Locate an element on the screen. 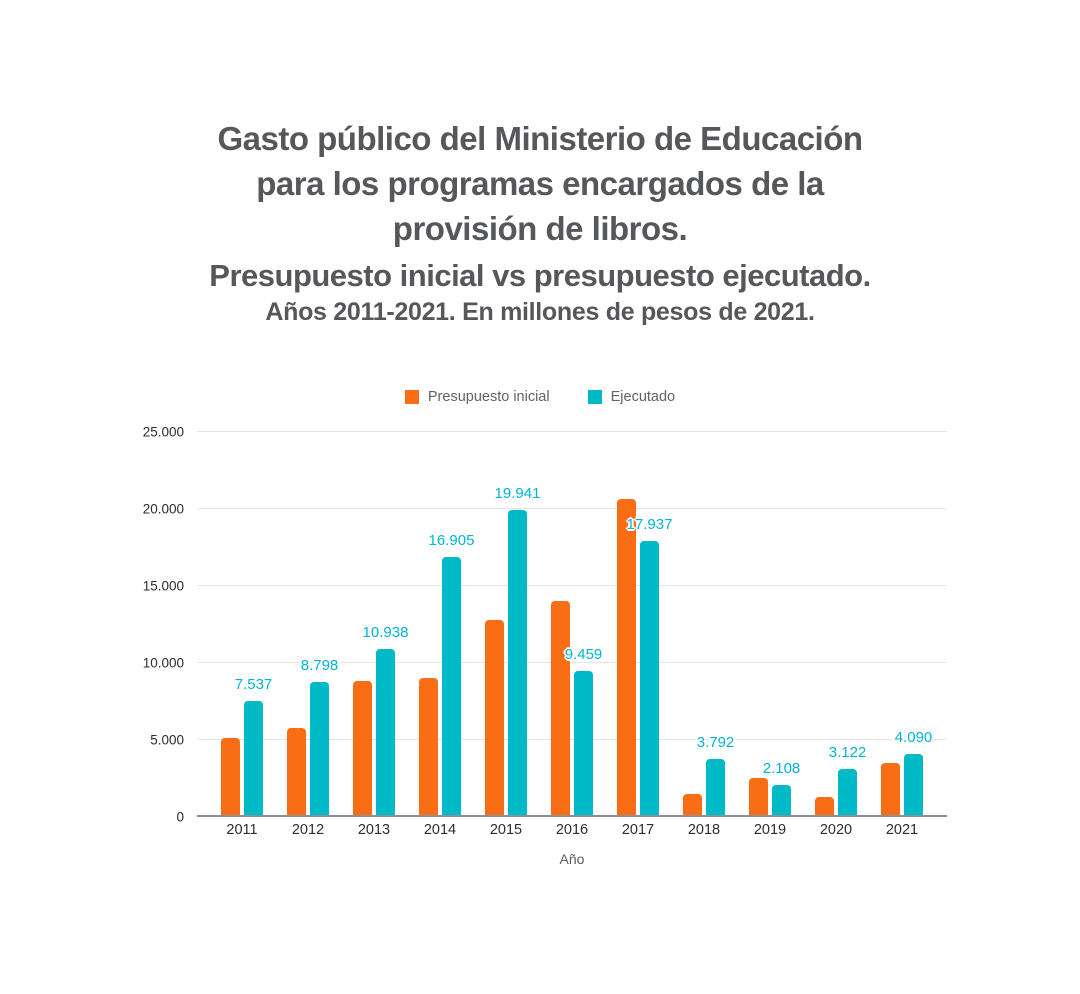  data-label-ejecutado-2012: 8.798 is located at coordinates (319, 665).